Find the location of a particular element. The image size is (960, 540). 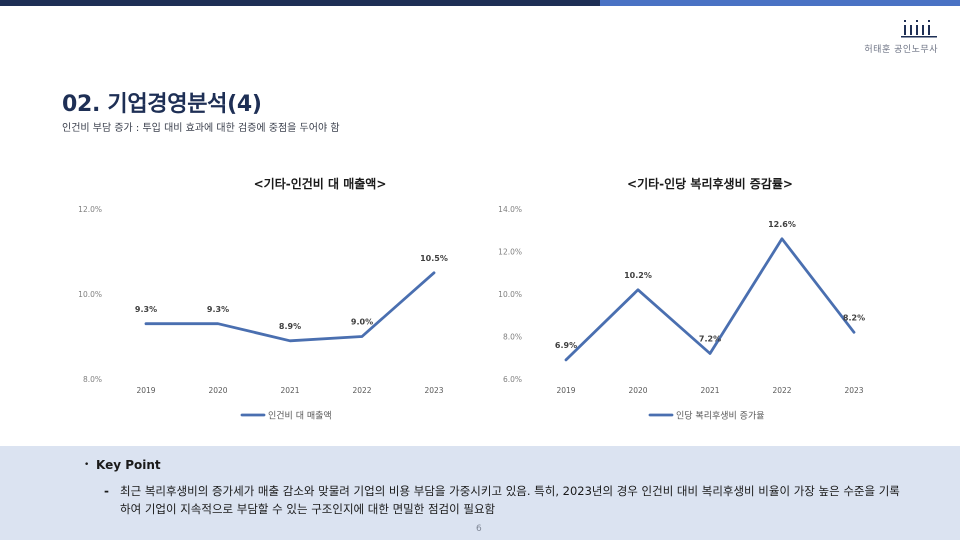

data-label: 8.2% is located at coordinates (854, 317).